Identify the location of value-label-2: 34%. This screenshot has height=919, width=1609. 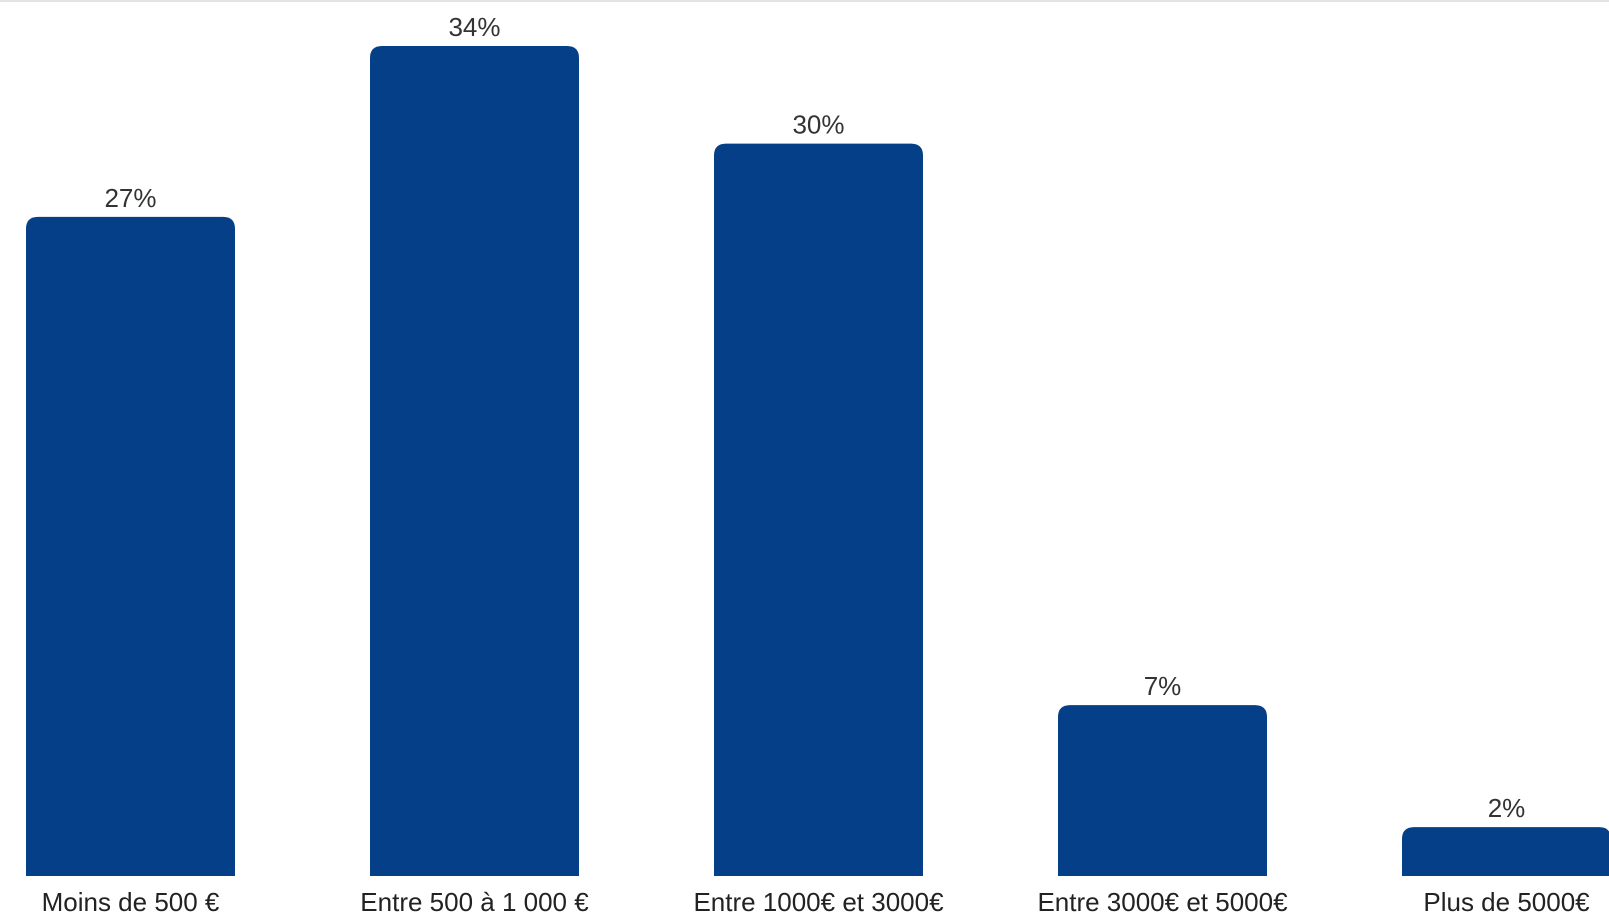
(474, 27).